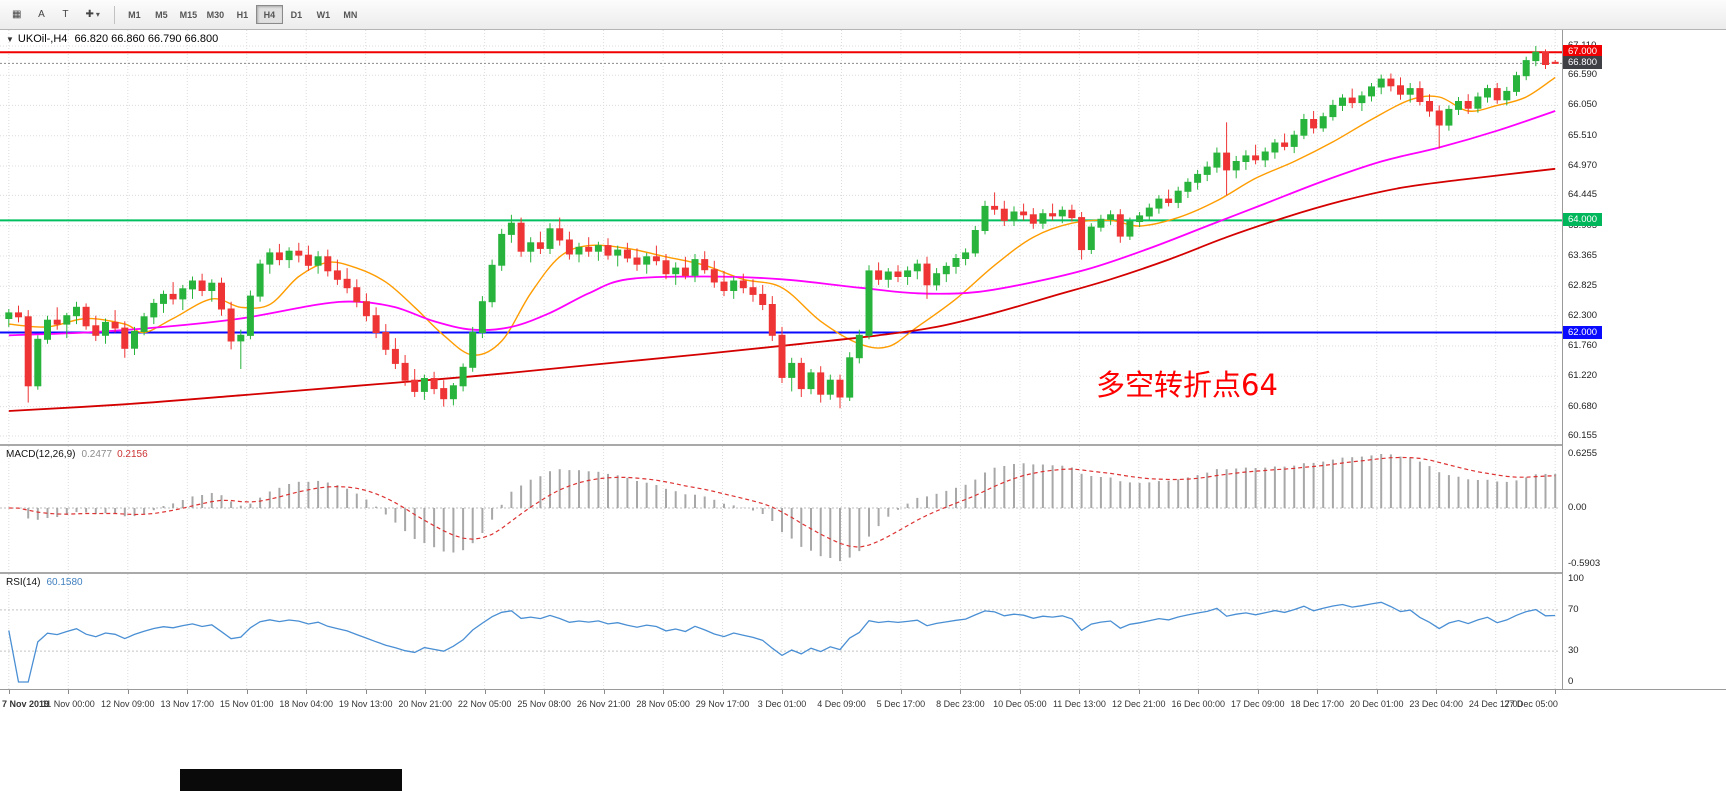 The width and height of the screenshot is (1726, 791). Describe the element at coordinates (161, 14) in the screenshot. I see `timeframe-m5-button: M5` at that location.